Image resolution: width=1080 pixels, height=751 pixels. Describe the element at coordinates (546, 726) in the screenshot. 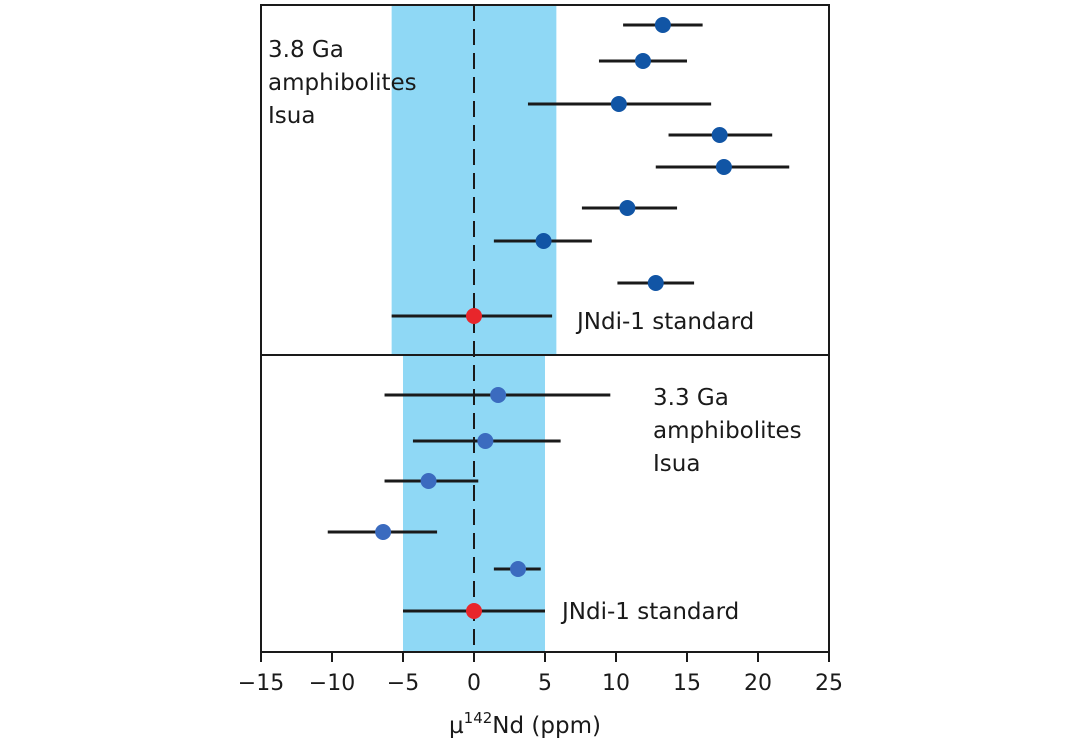

I see `x-axis-title-main: Nd (ppm)` at that location.